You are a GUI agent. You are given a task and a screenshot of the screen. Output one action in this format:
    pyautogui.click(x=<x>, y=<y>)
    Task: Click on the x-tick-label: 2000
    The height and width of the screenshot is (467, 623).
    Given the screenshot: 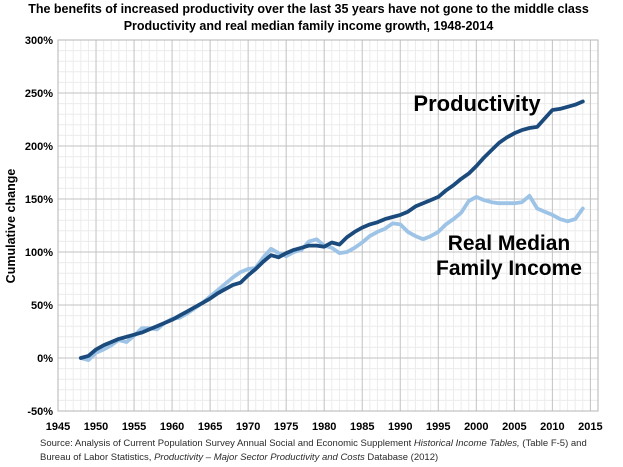 What is the action you would take?
    pyautogui.click(x=476, y=427)
    